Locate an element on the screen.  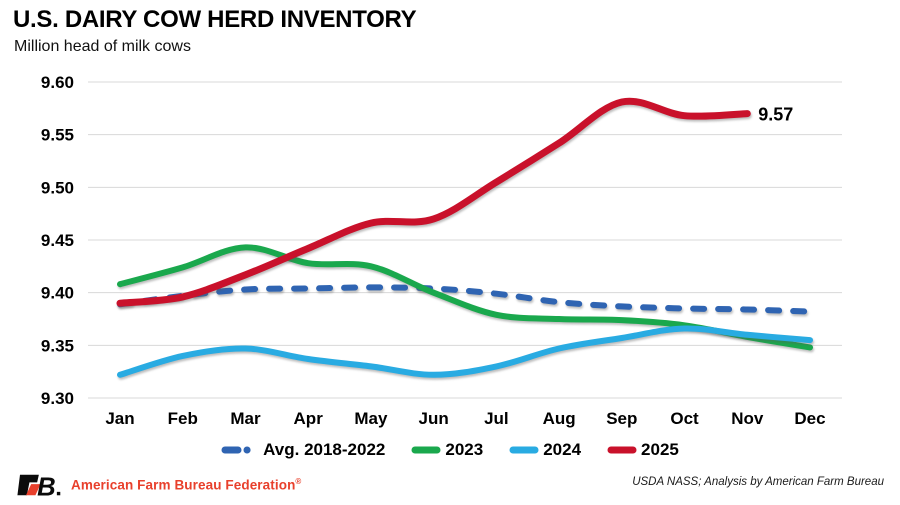
x-tick-label: Mar is located at coordinates (245, 418).